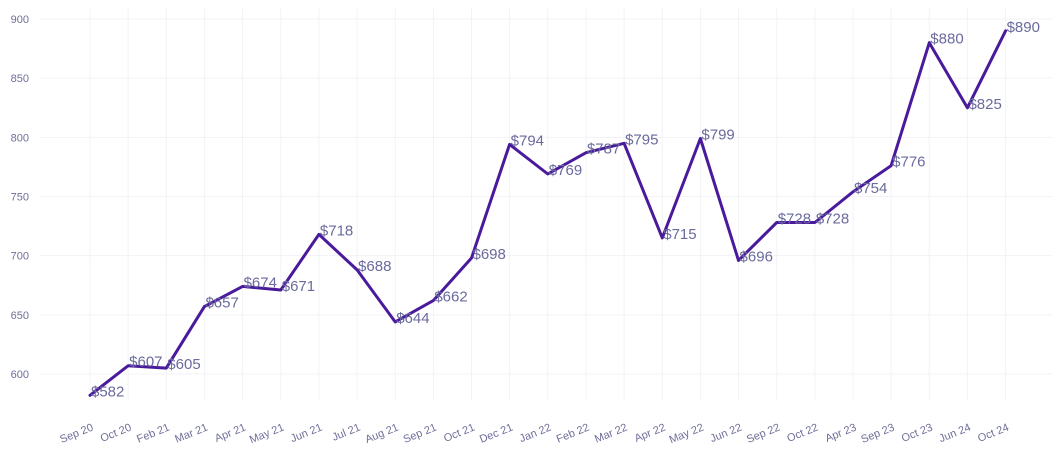 The image size is (1064, 465). What do you see at coordinates (565, 170) in the screenshot?
I see `data-label: $769` at bounding box center [565, 170].